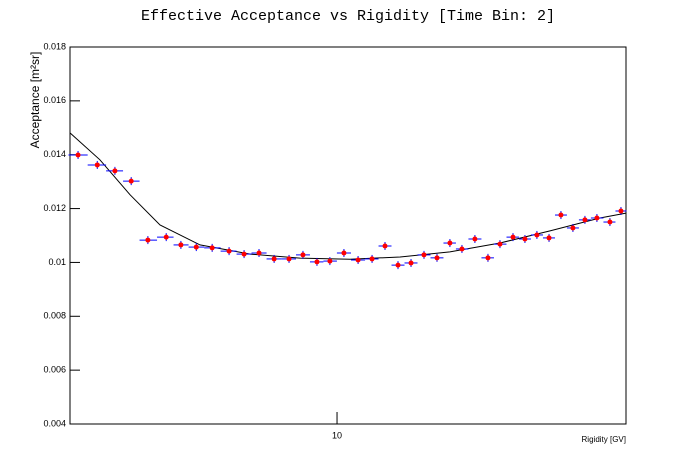  Describe the element at coordinates (54, 370) in the screenshot. I see `y-tick-label: 0.006` at that location.